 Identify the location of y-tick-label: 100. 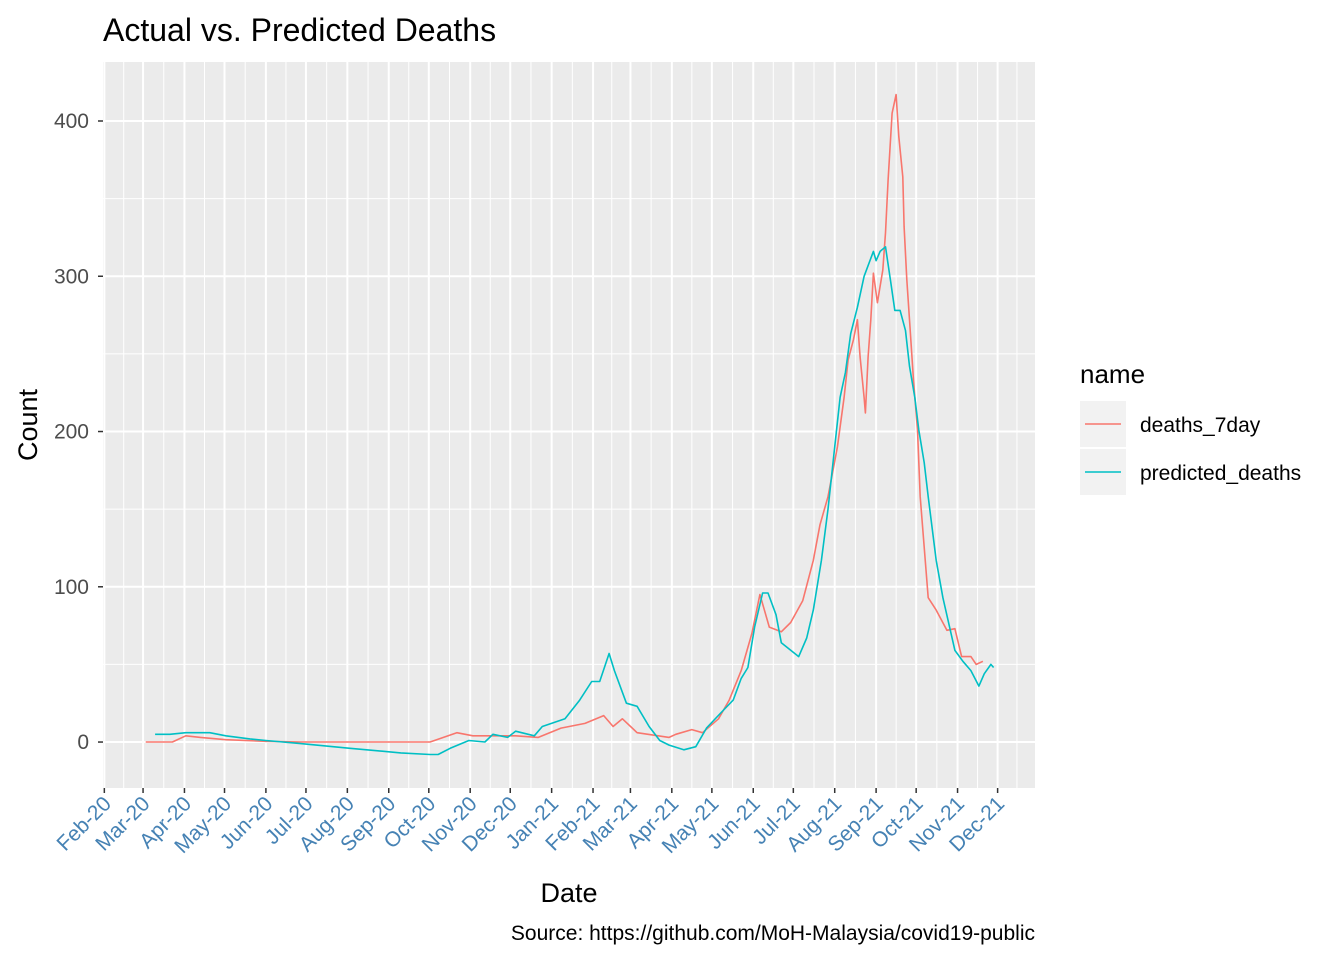
(71, 587).